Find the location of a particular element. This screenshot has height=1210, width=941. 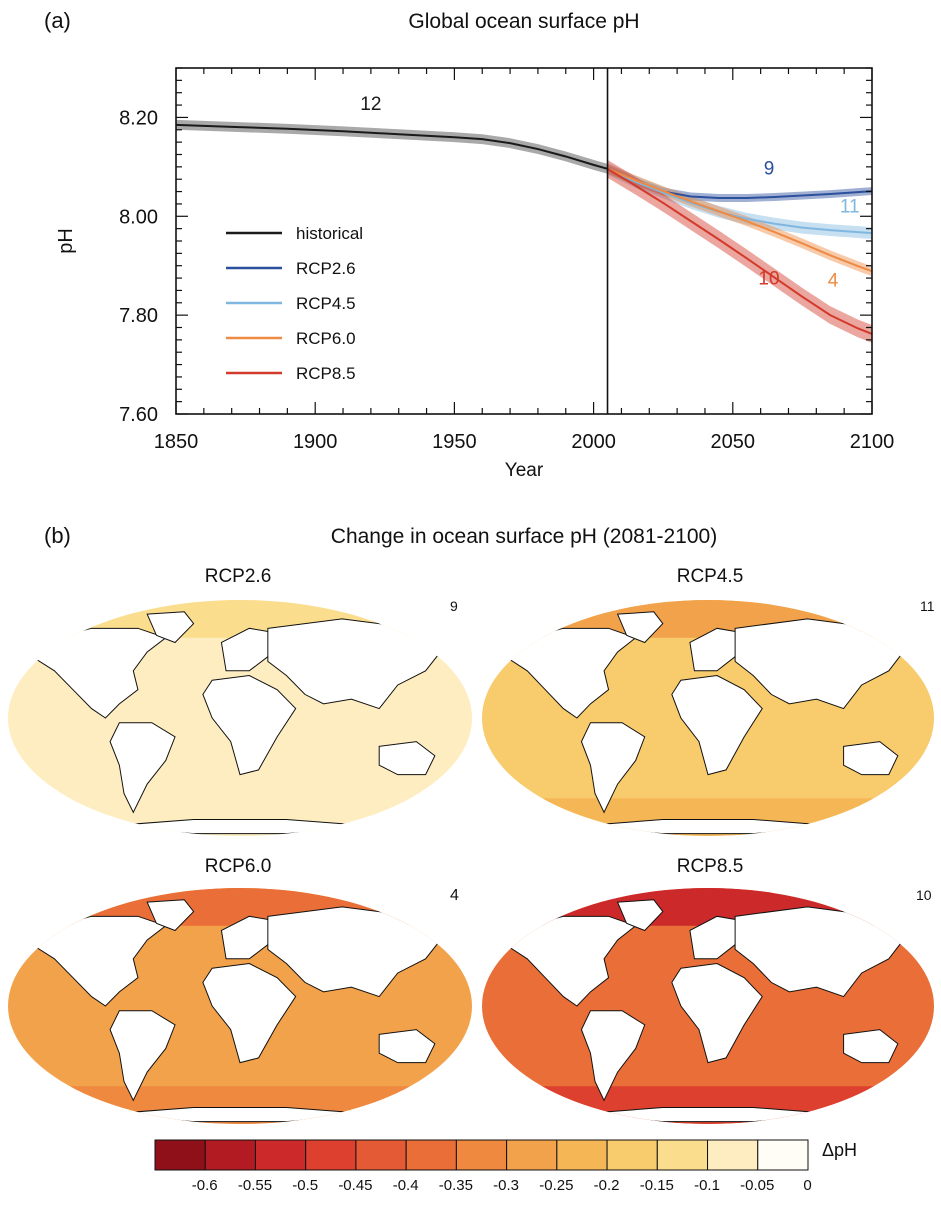

panel-b-title: Change in ocean surface pH (2081-2100) is located at coordinates (524, 536).